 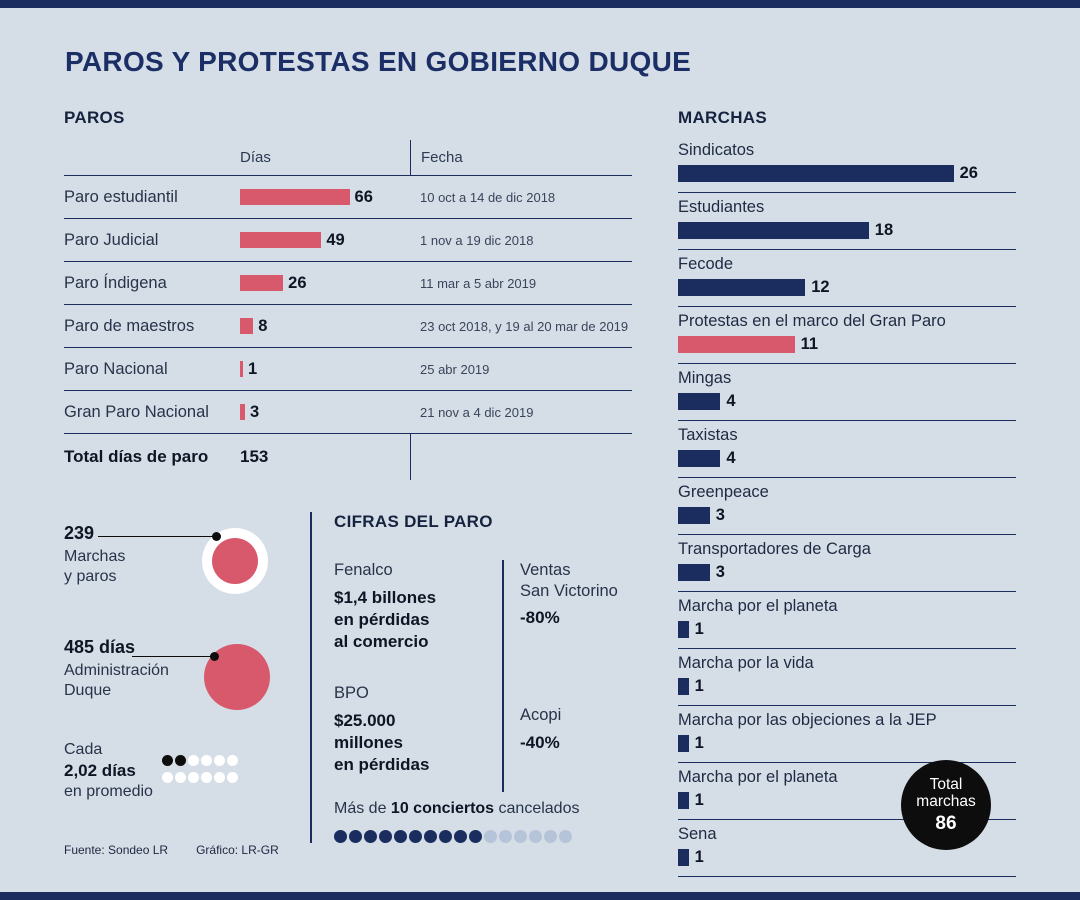 What do you see at coordinates (847, 344) in the screenshot?
I see `marcha-bar-row: 11` at bounding box center [847, 344].